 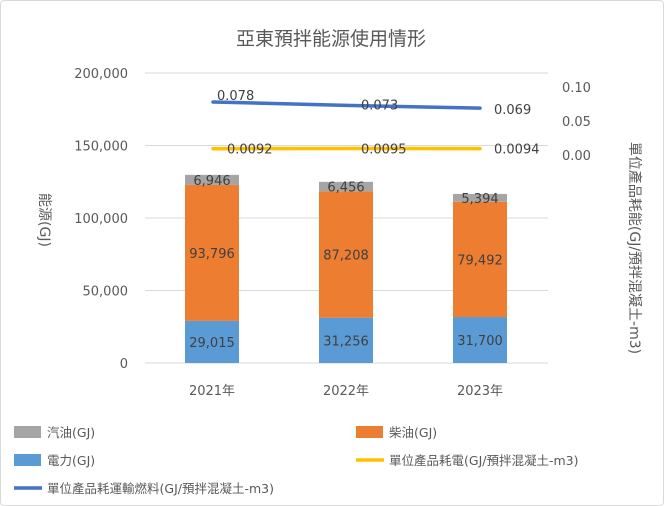 What do you see at coordinates (375, 123) in the screenshot?
I see `lines: 0.0092 0.0095 0.0094 0.078 0.073 0.069` at bounding box center [375, 123].